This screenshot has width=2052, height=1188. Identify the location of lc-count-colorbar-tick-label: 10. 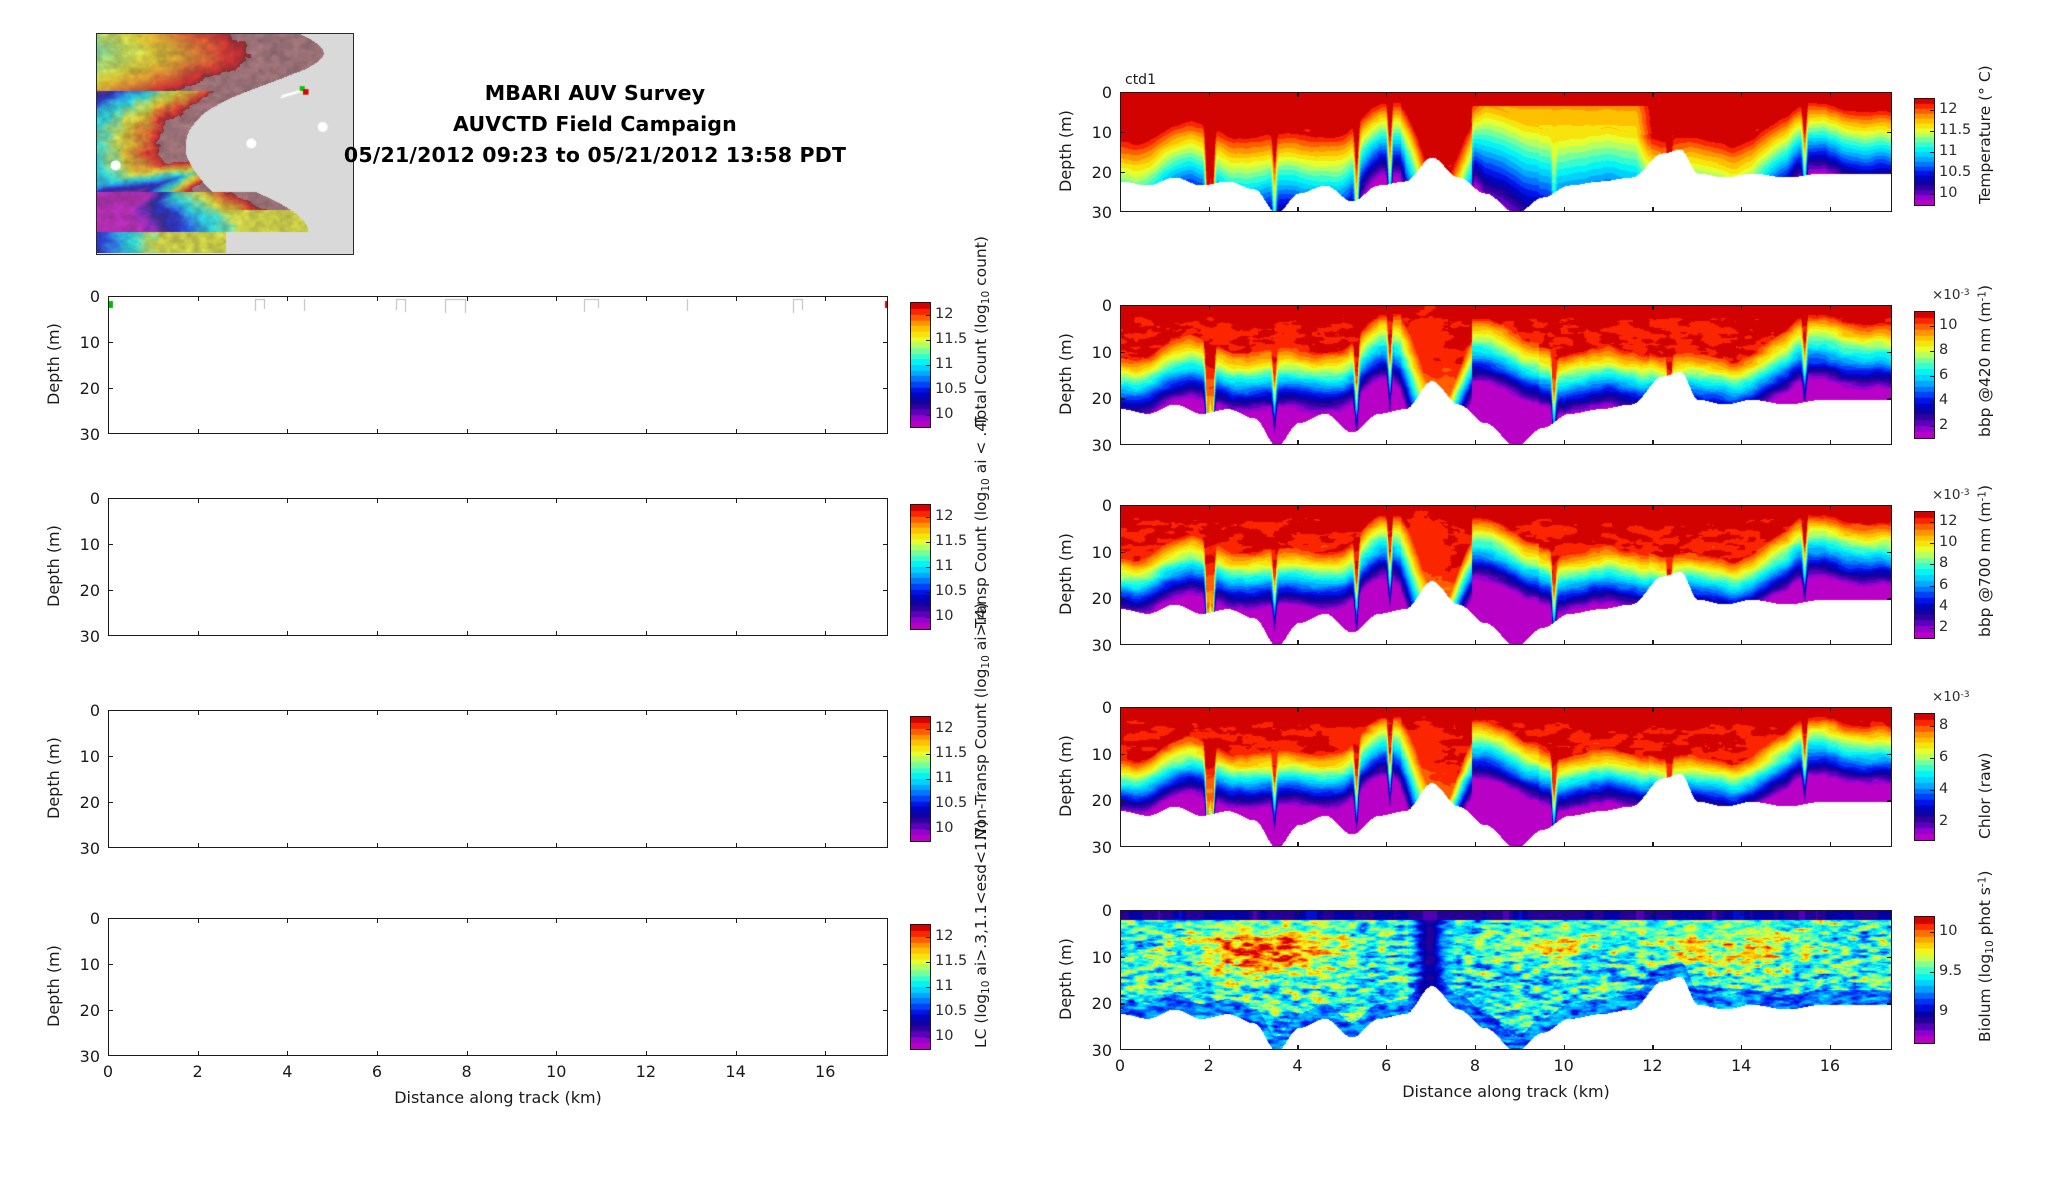
(944, 1036).